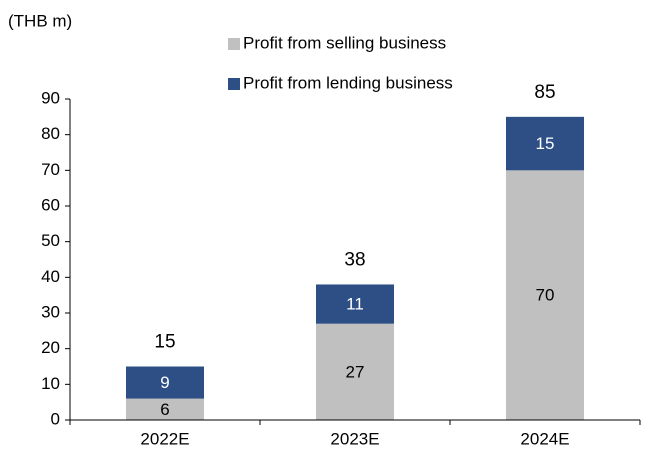 This screenshot has height=452, width=649. What do you see at coordinates (50, 383) in the screenshot?
I see `y-tick-label: 10` at bounding box center [50, 383].